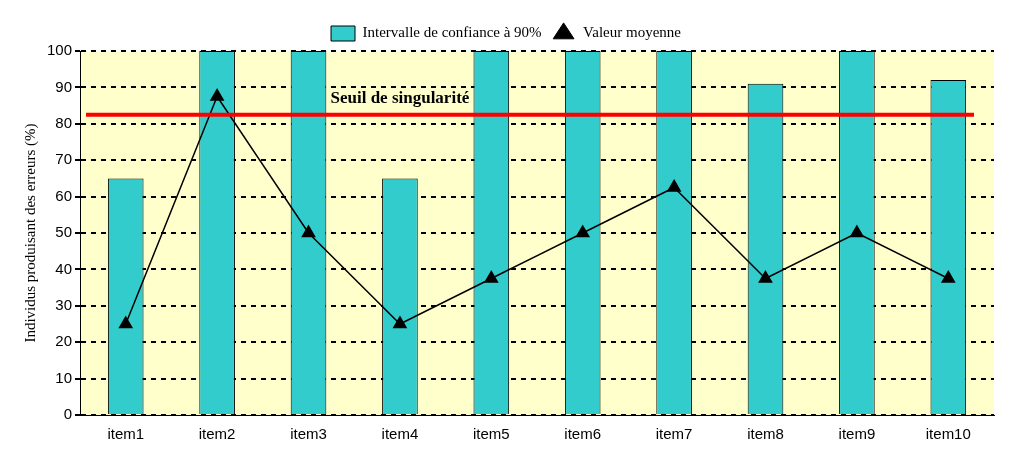 The image size is (1017, 465). What do you see at coordinates (64, 122) in the screenshot?
I see `y-tick-label: 80` at bounding box center [64, 122].